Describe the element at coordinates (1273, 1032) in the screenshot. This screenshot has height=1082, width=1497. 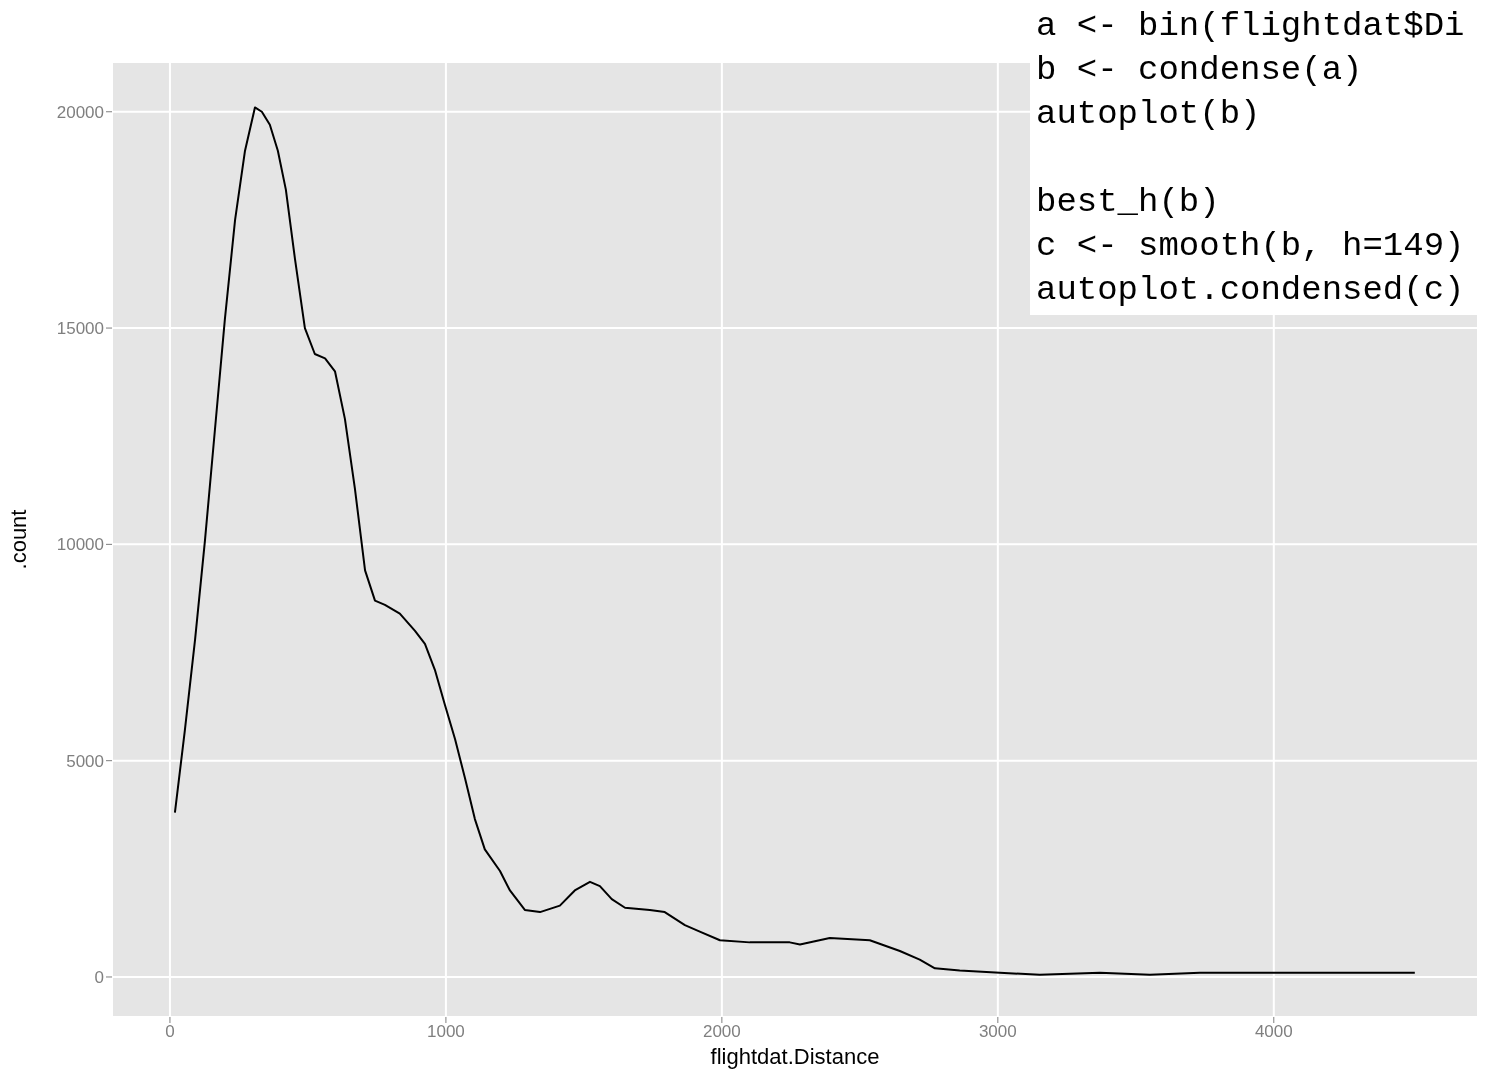
I see `x-tick-label: 4000` at that location.